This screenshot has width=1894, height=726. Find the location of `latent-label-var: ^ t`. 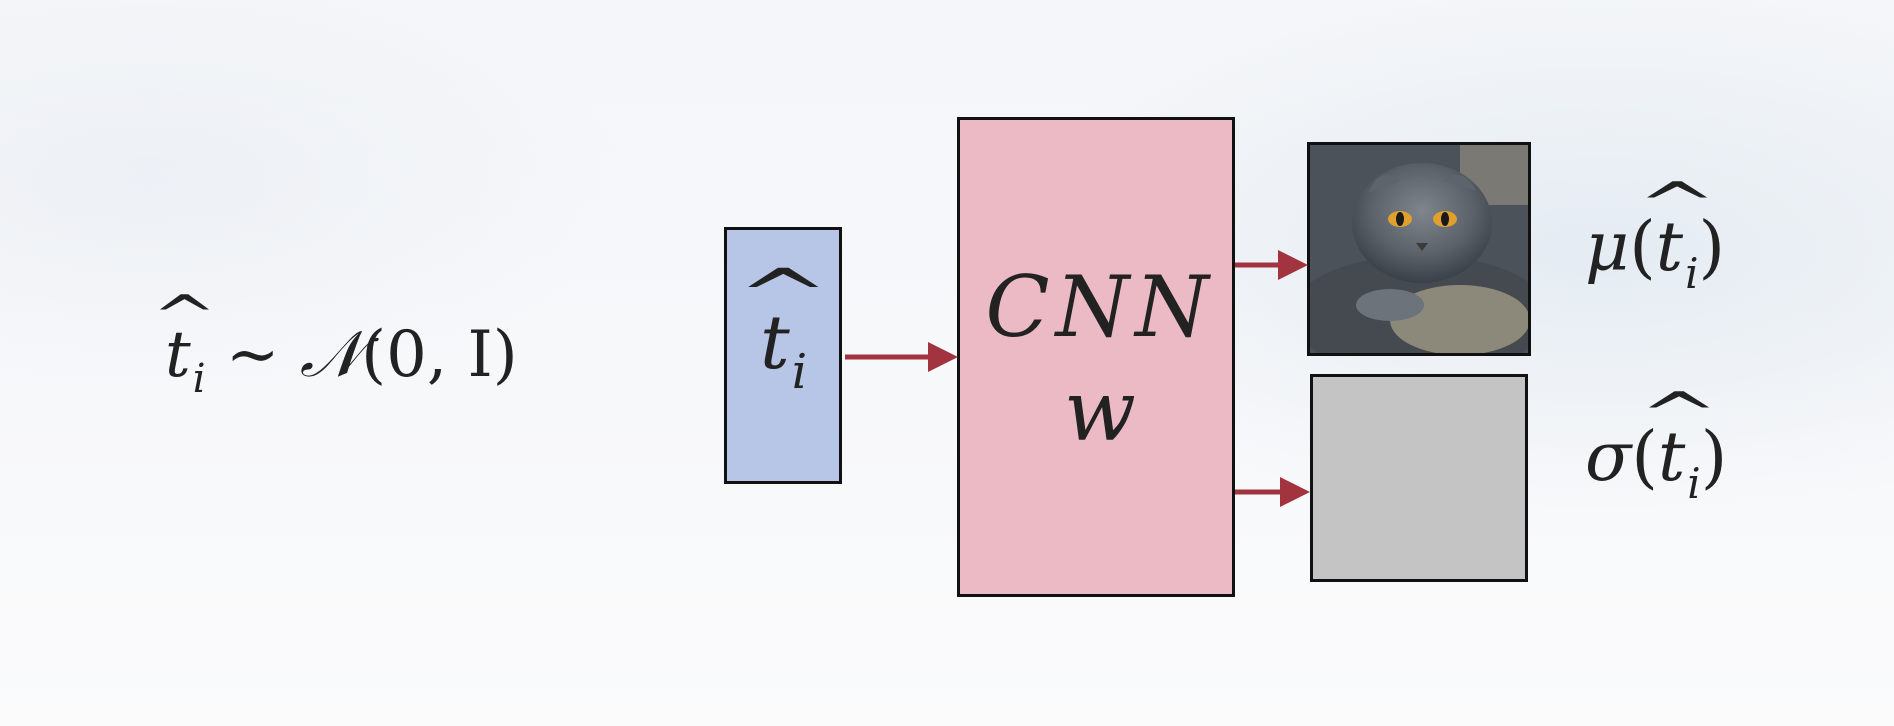

latent-label-var: ^ t is located at coordinates (783, 320).